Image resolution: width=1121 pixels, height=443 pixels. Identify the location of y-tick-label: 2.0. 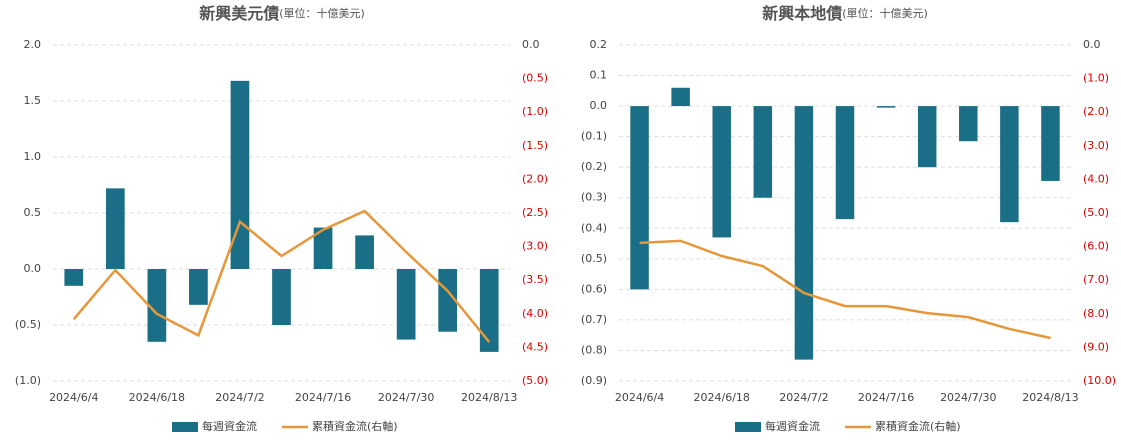
(33, 44).